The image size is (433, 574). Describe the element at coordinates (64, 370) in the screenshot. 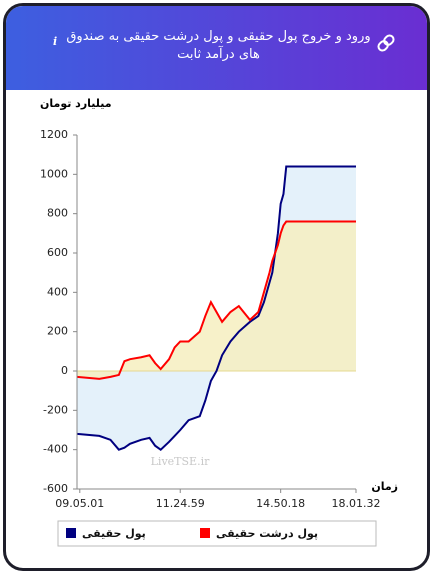

I see `y-tick-label: 0` at that location.